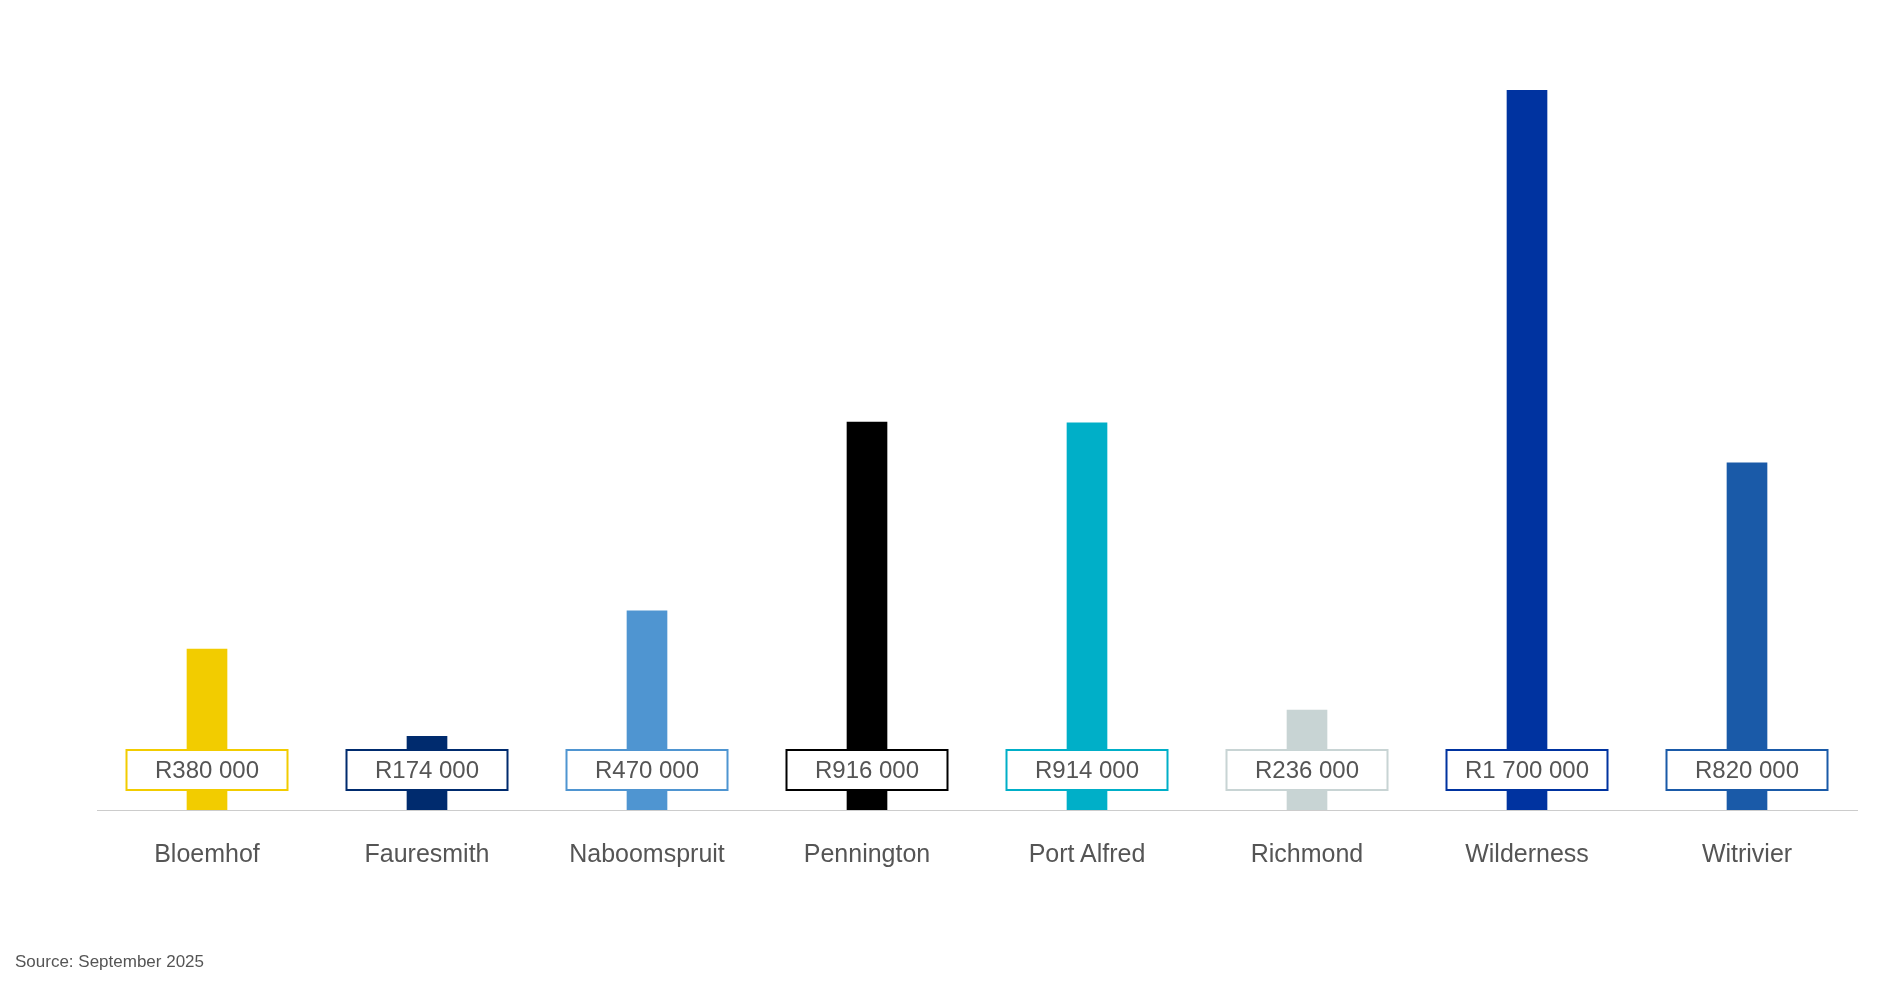  What do you see at coordinates (427, 769) in the screenshot?
I see `data-label: R174 000` at bounding box center [427, 769].